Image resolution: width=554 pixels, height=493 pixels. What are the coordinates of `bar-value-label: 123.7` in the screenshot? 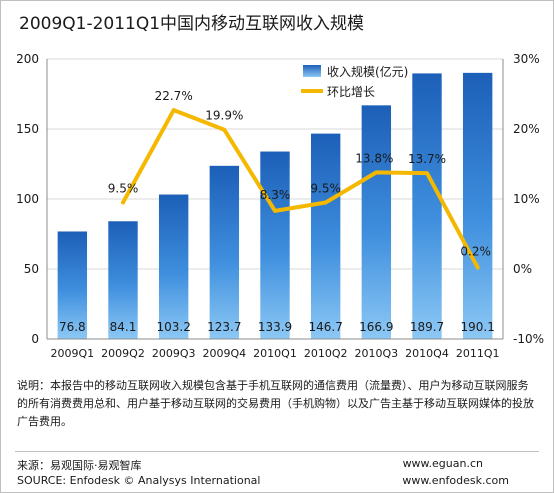 It's located at (224, 327).